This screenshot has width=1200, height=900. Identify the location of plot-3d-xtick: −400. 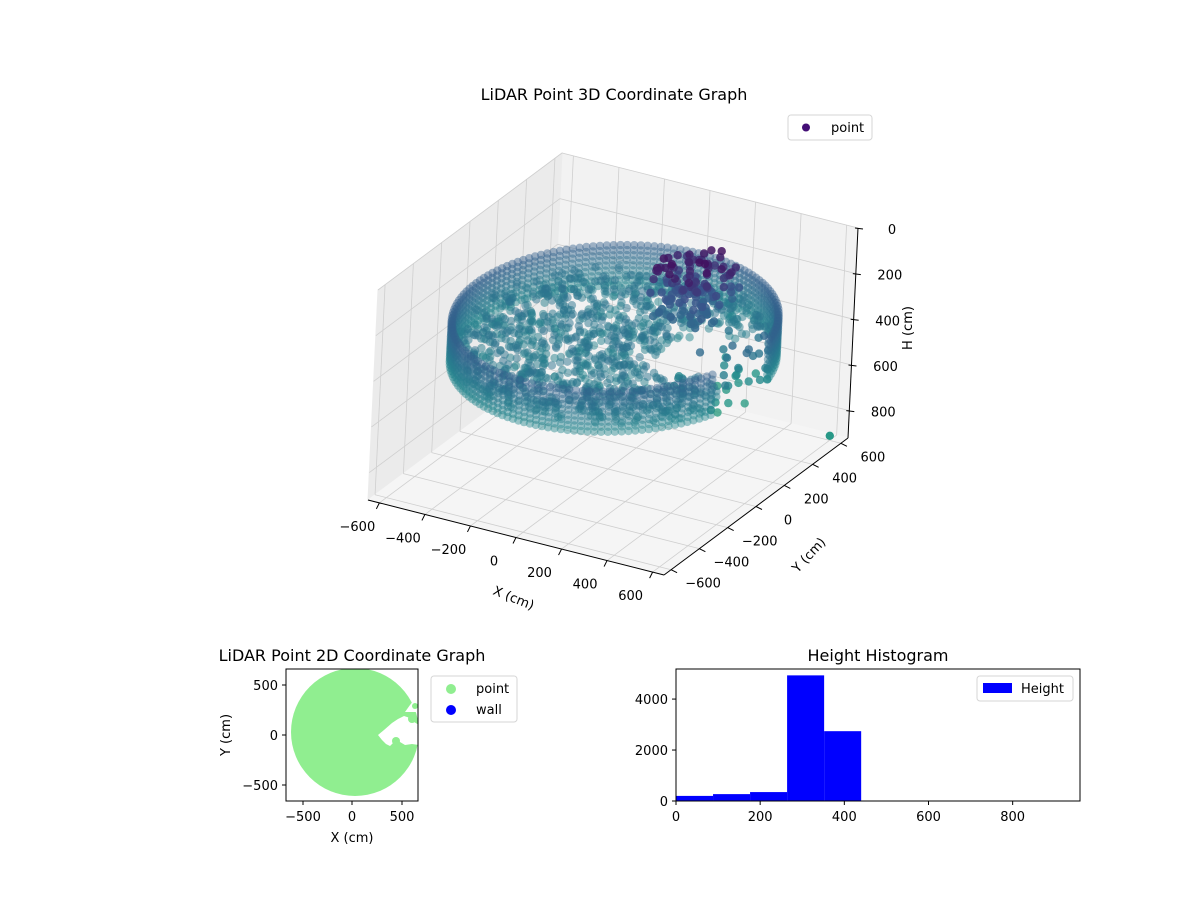
(403, 538).